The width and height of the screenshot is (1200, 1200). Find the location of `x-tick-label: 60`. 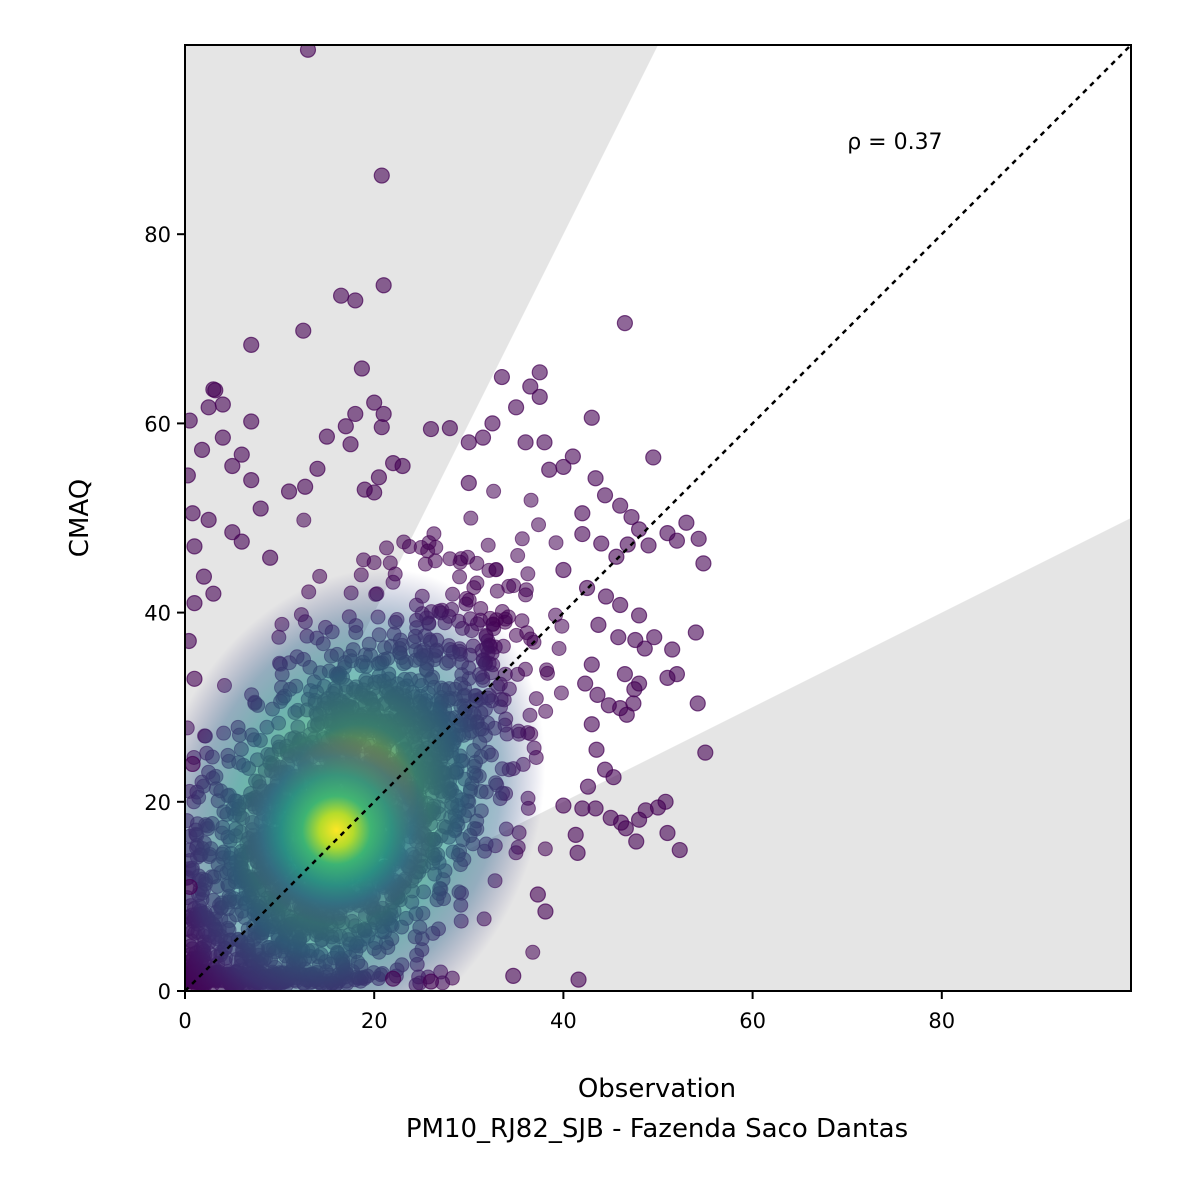

x-tick-label: 60 is located at coordinates (752, 1021).